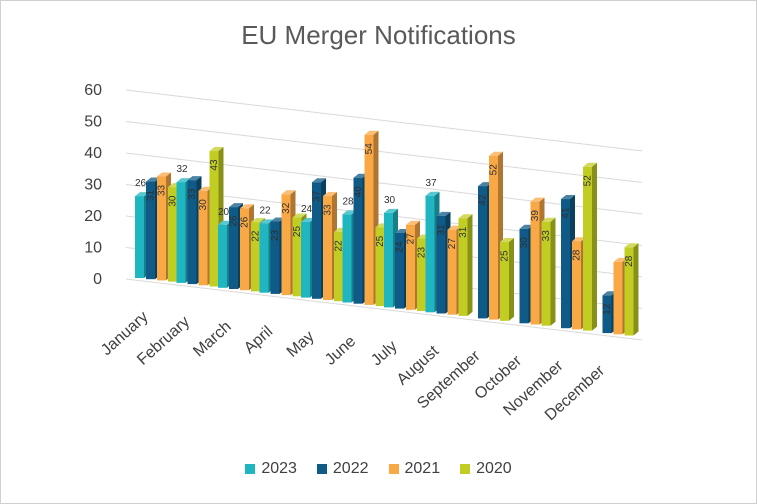  I want to click on data-label: 25, so click(380, 241).